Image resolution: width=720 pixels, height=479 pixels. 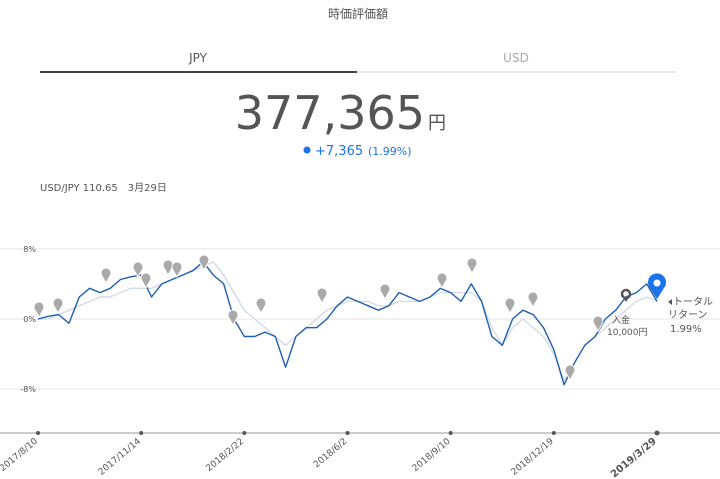 What do you see at coordinates (20, 454) in the screenshot?
I see `x-tick-label: 2017/8/10` at bounding box center [20, 454].